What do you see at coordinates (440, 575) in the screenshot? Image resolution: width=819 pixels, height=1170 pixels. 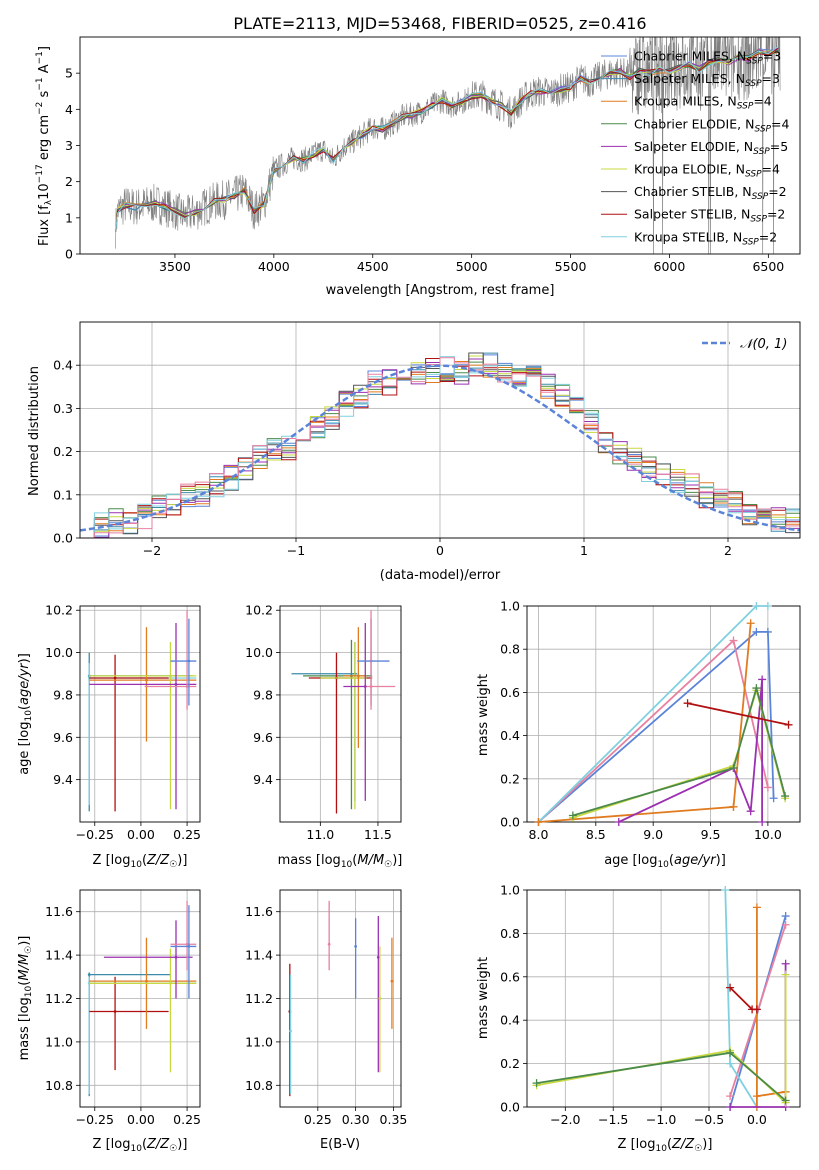 I see `residual-xlabel: (data-model)/error` at bounding box center [440, 575].